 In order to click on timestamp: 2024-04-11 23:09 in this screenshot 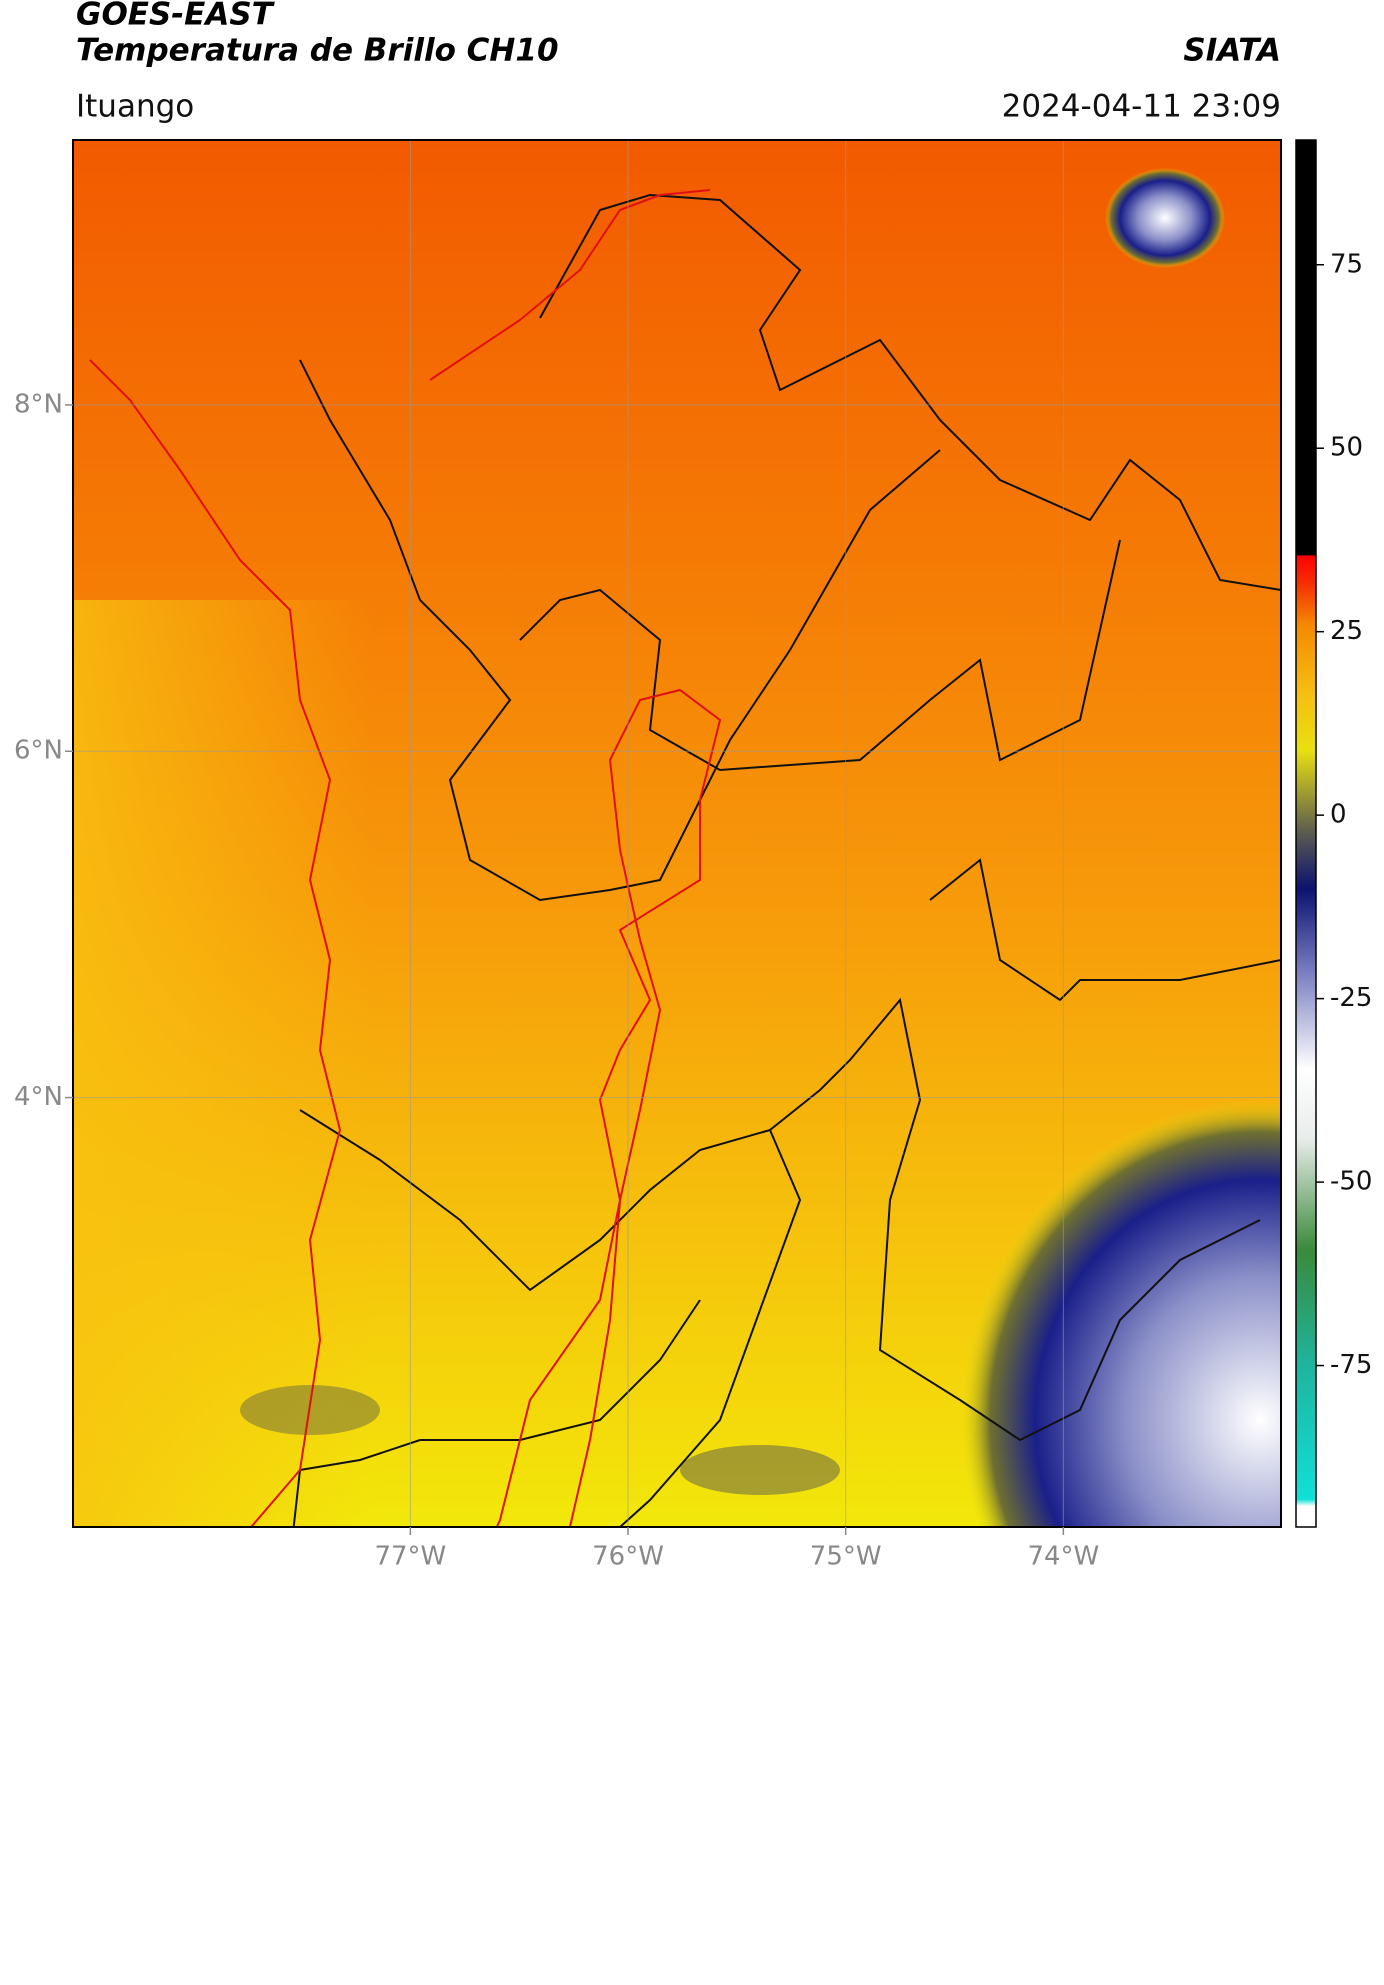, I will do `click(1141, 107)`.